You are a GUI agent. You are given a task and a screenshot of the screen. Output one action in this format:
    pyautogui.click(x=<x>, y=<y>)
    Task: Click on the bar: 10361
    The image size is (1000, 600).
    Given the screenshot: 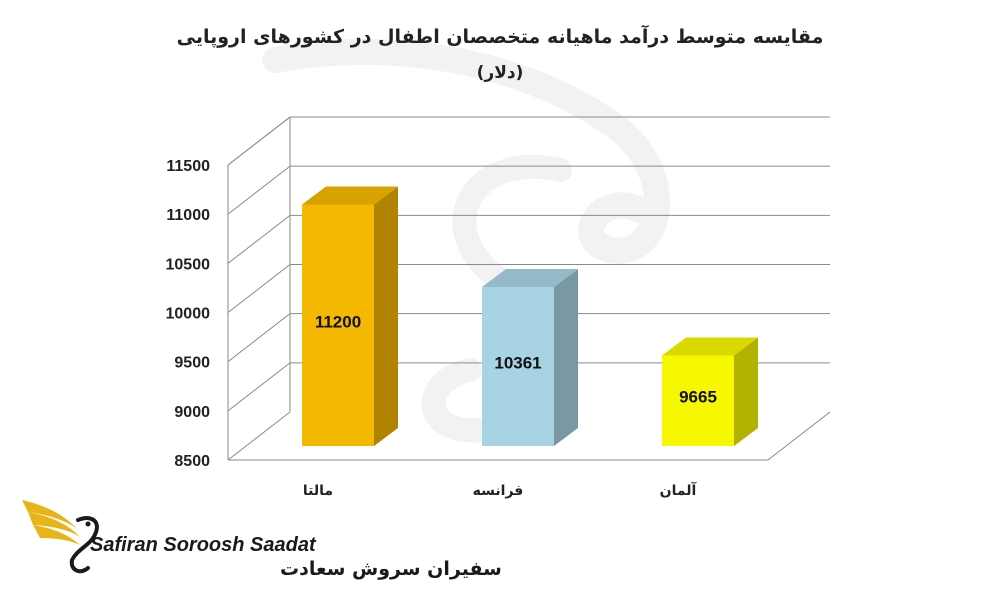 What is the action you would take?
    pyautogui.click(x=530, y=357)
    